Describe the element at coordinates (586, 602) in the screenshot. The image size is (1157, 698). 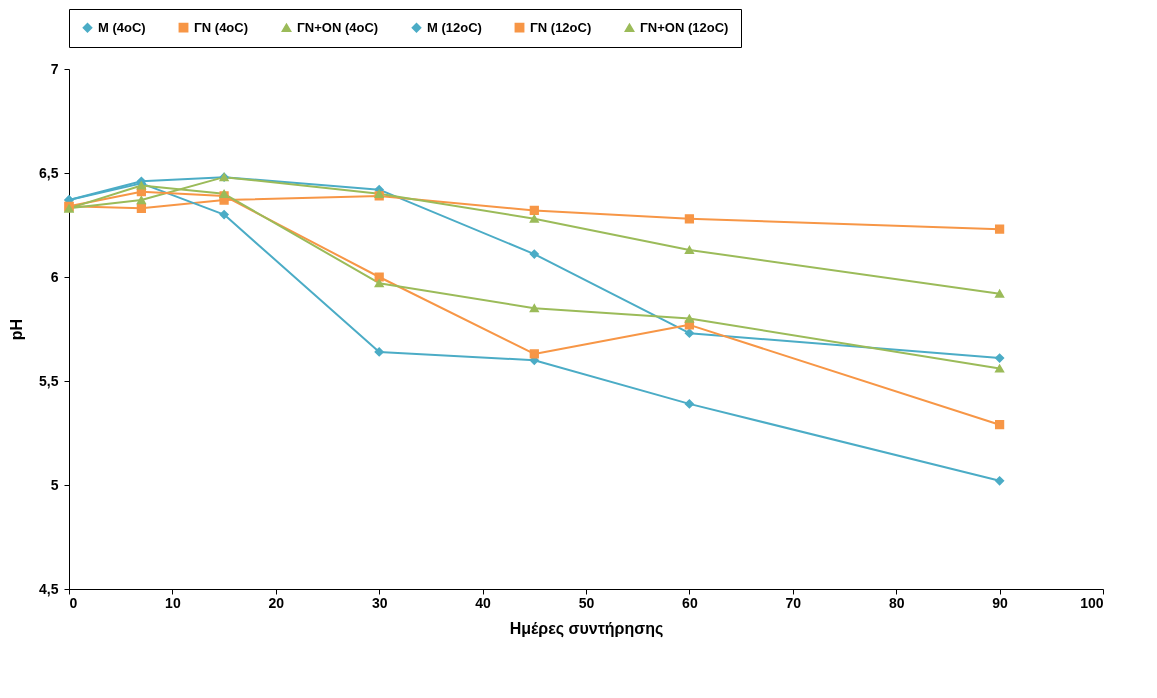
I see `x-tick-label: 50` at that location.